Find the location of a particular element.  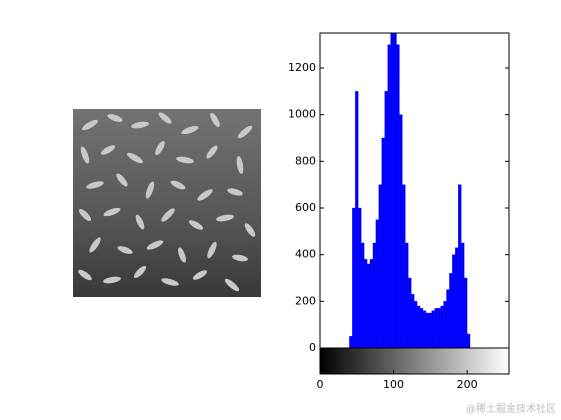

y-tick-label: 1200 is located at coordinates (302, 67).